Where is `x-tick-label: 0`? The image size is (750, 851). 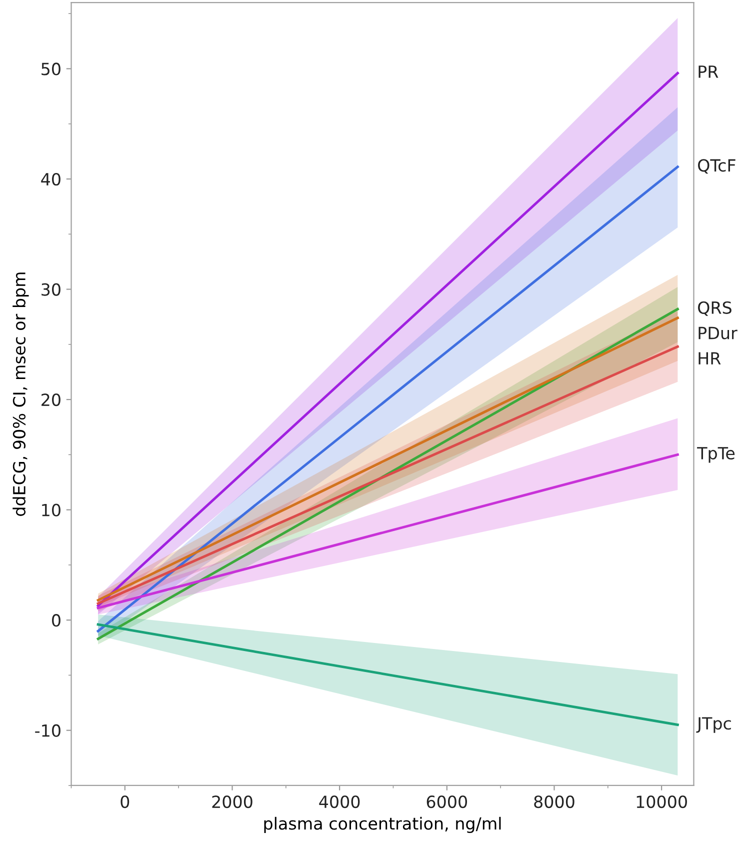
x-tick-label: 0 is located at coordinates (125, 801).